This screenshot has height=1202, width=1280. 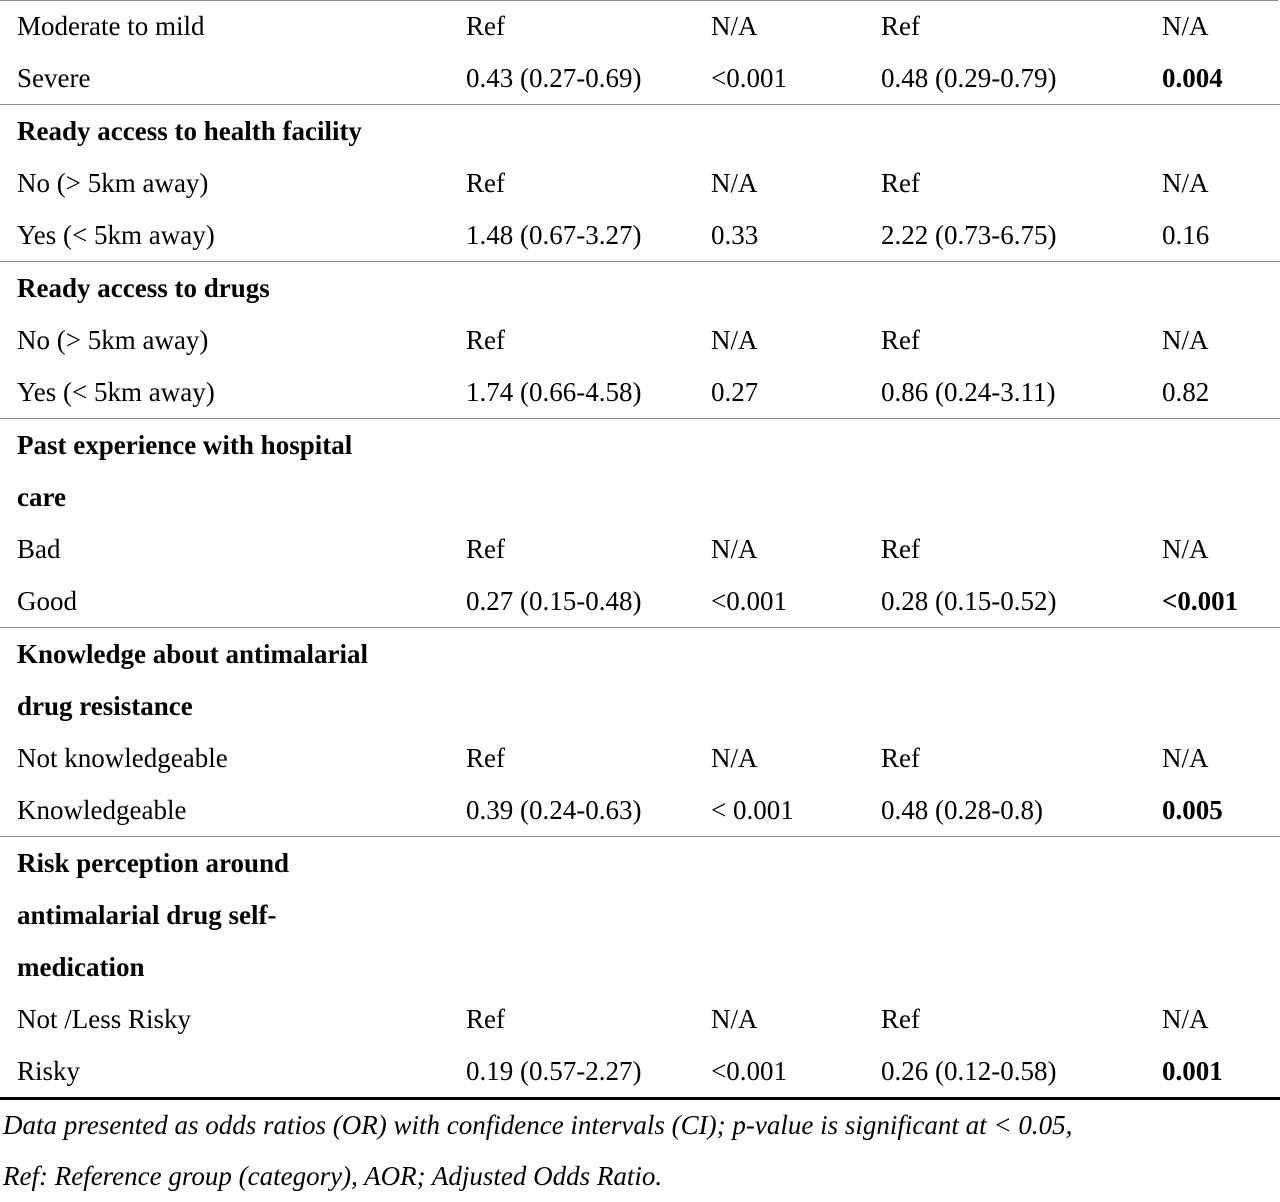 I want to click on odds-ratio-cell: 0.19 (0.57-2.27), so click(x=554, y=1071).